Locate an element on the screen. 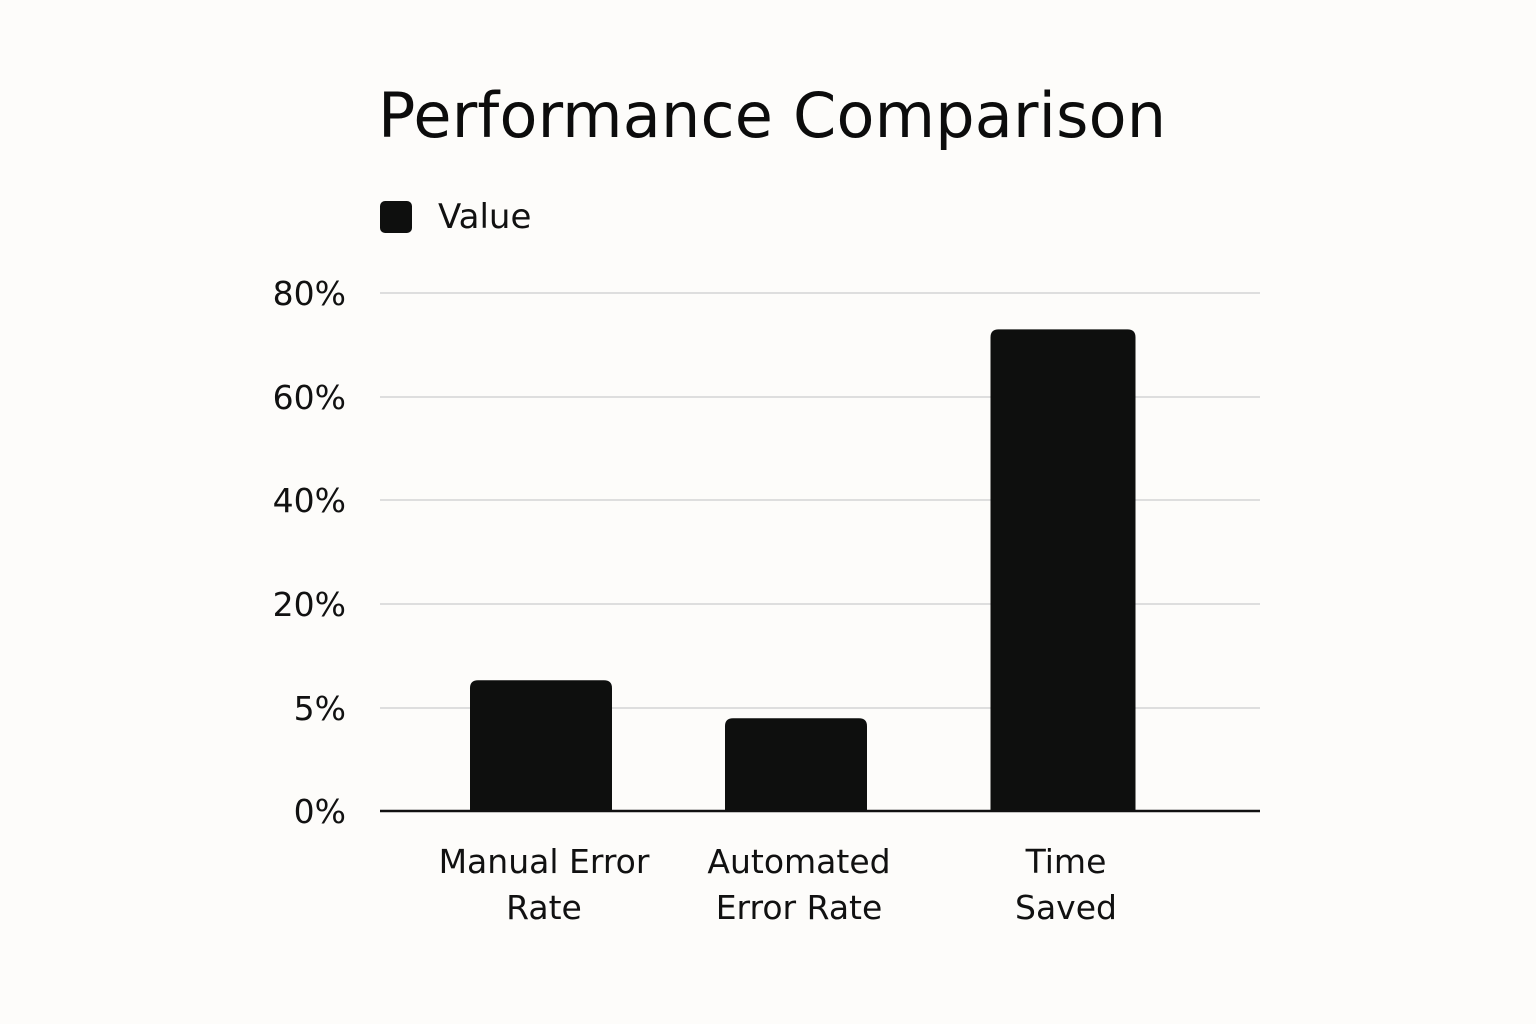 The image size is (1536, 1024). y-tick-label: 5% is located at coordinates (320, 708).